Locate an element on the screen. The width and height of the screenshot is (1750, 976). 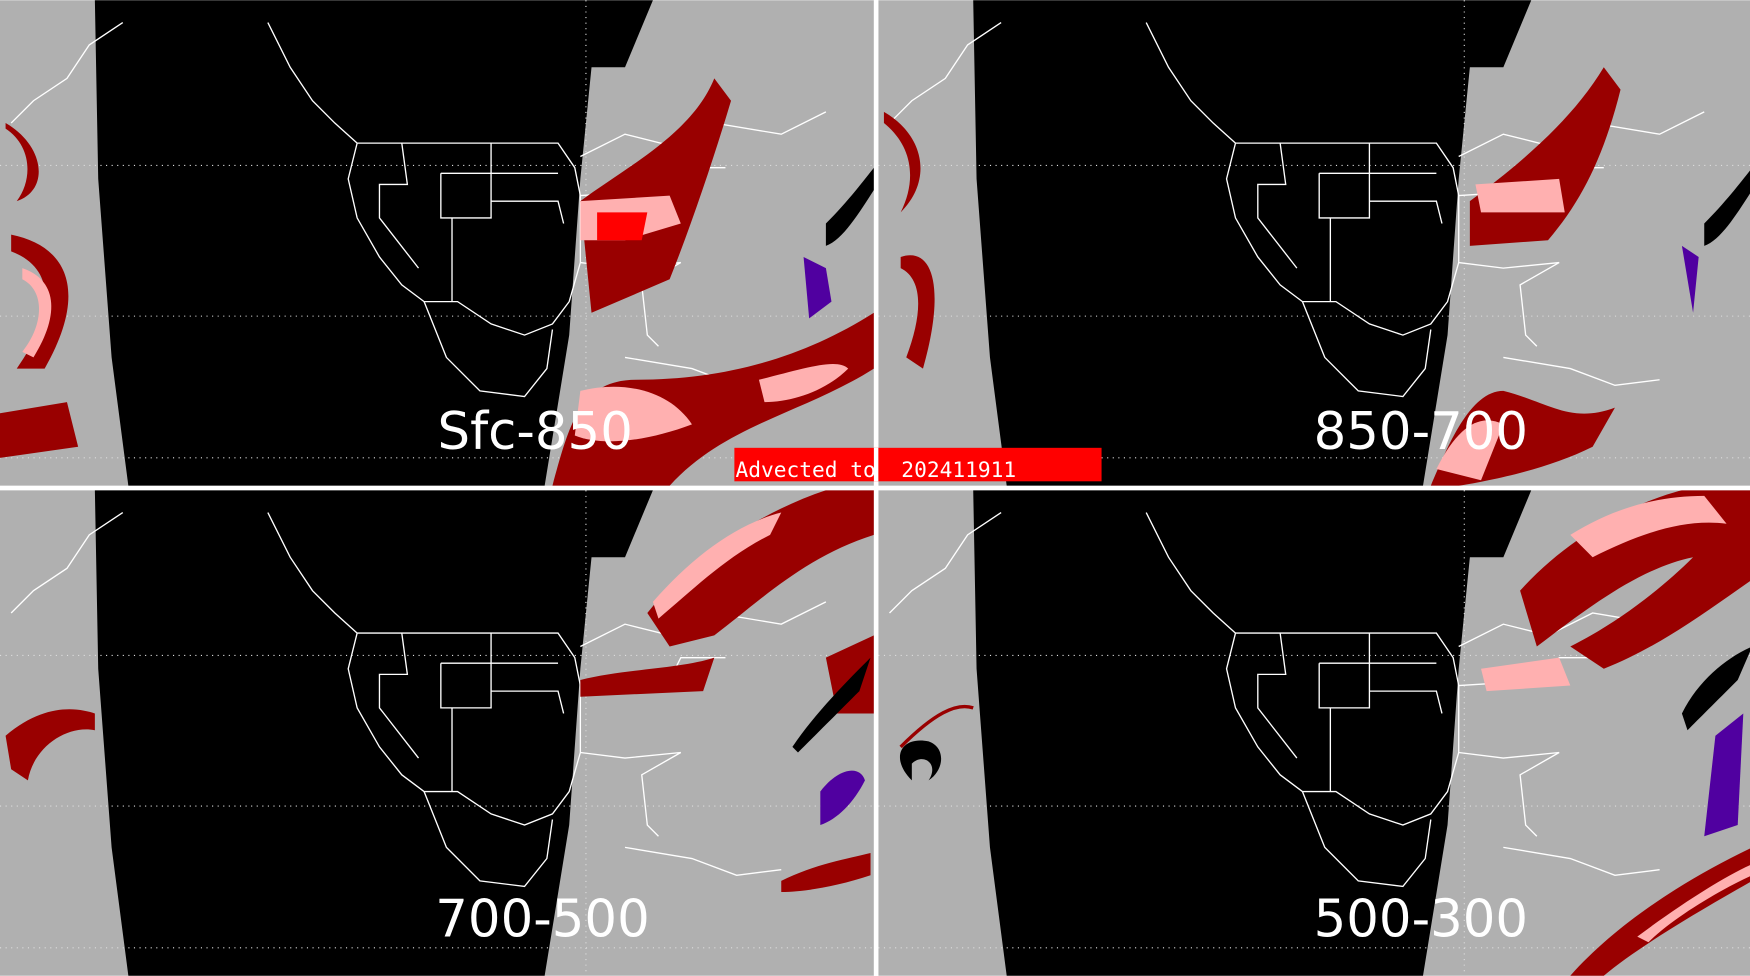
panel-label: 700-500 is located at coordinates (542, 920).